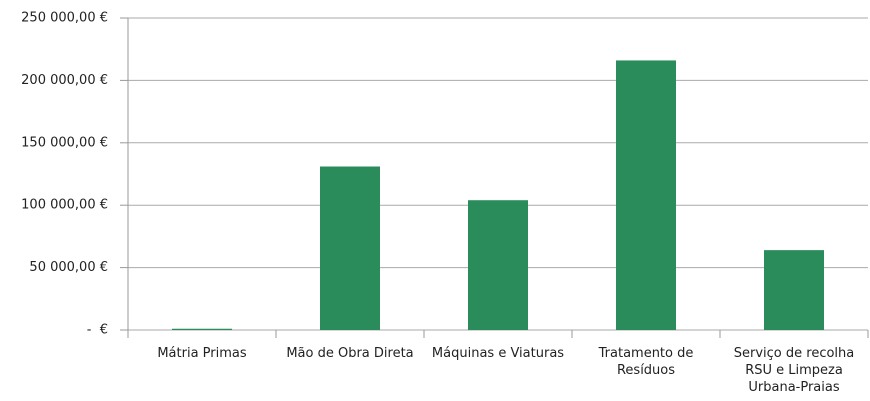  What do you see at coordinates (68, 267) in the screenshot?
I see `y-tick-label: 50 000,00 €` at bounding box center [68, 267].